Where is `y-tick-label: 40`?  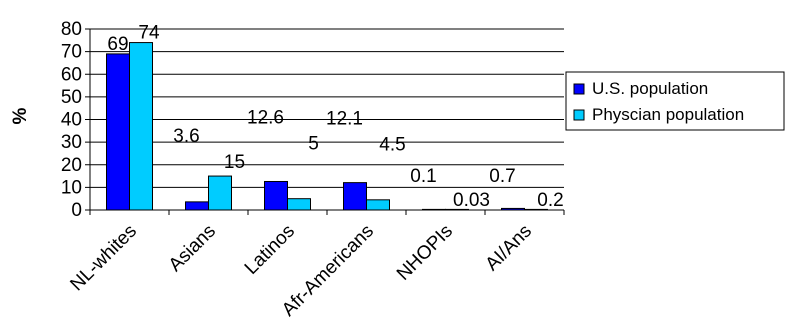 y-tick-label: 40 is located at coordinates (71, 120).